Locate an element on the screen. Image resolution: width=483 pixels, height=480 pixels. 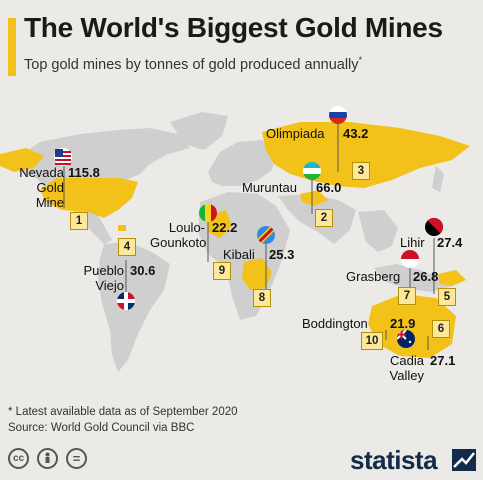
statista-logo: statista is located at coordinates (394, 460).